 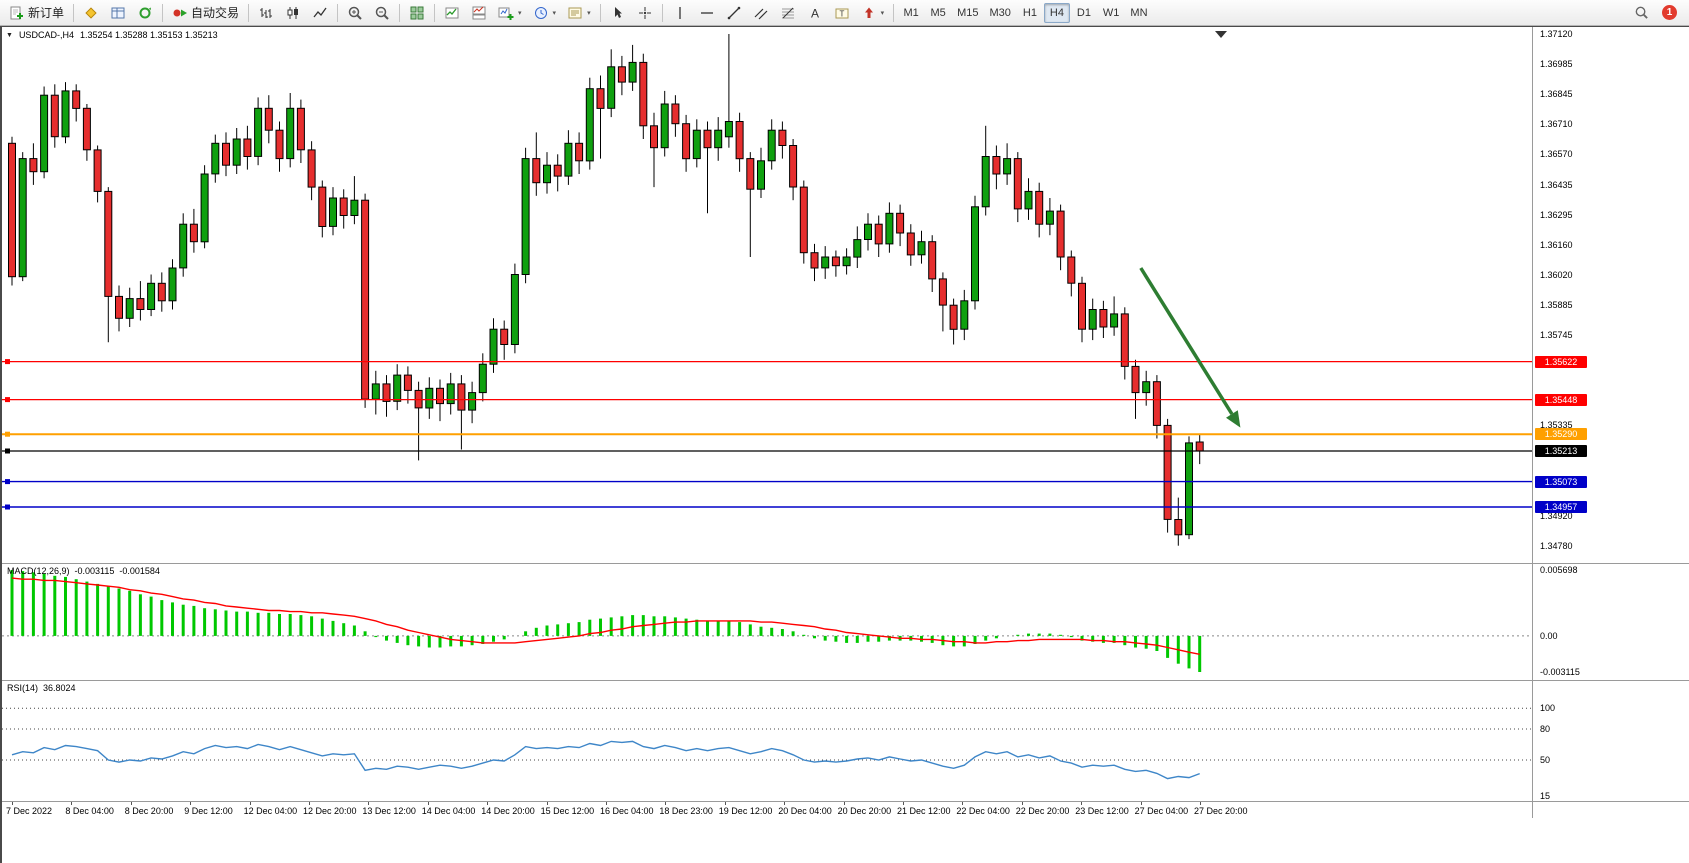 I want to click on line-chart-button, so click(x=320, y=13).